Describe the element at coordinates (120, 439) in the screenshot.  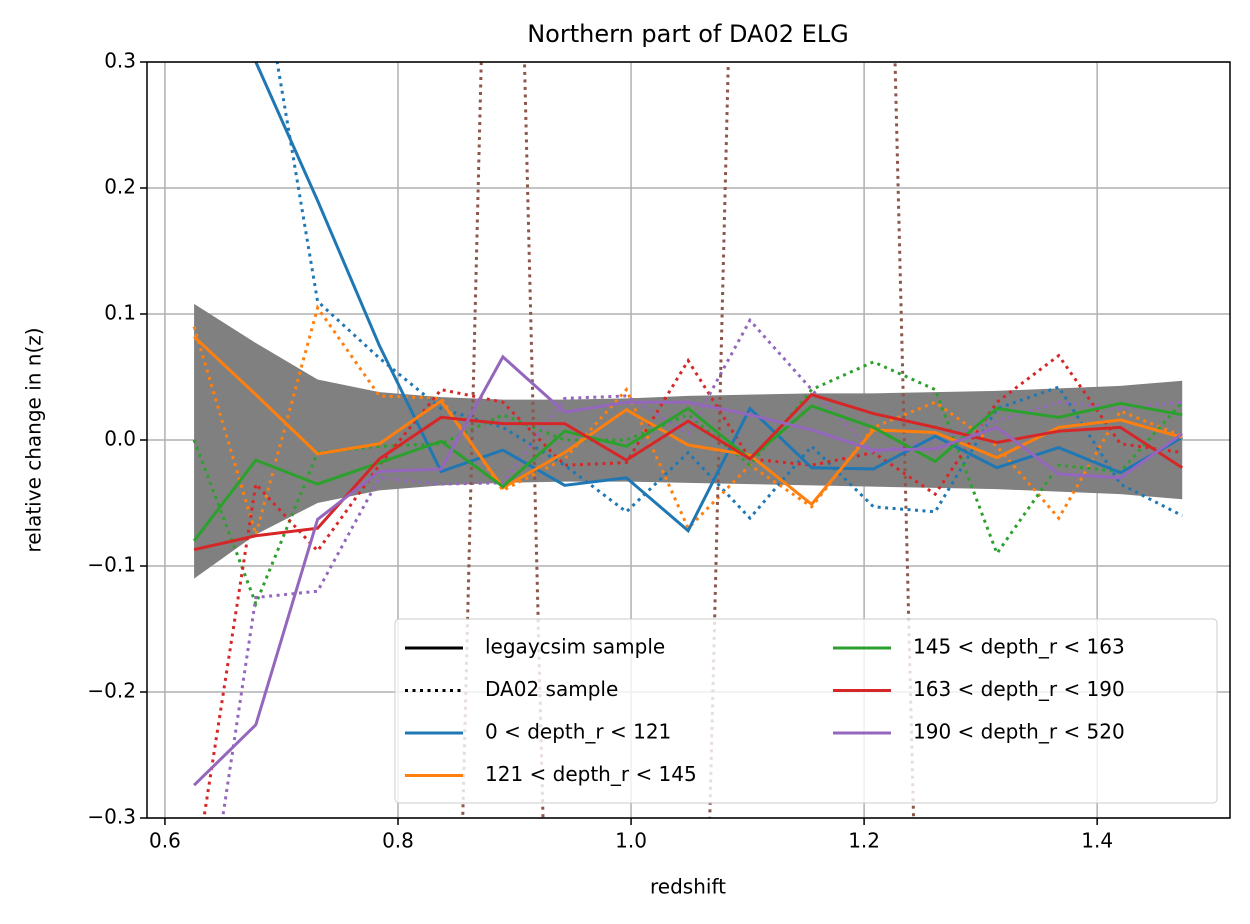
I see `y-tick-label: 0.0` at that location.